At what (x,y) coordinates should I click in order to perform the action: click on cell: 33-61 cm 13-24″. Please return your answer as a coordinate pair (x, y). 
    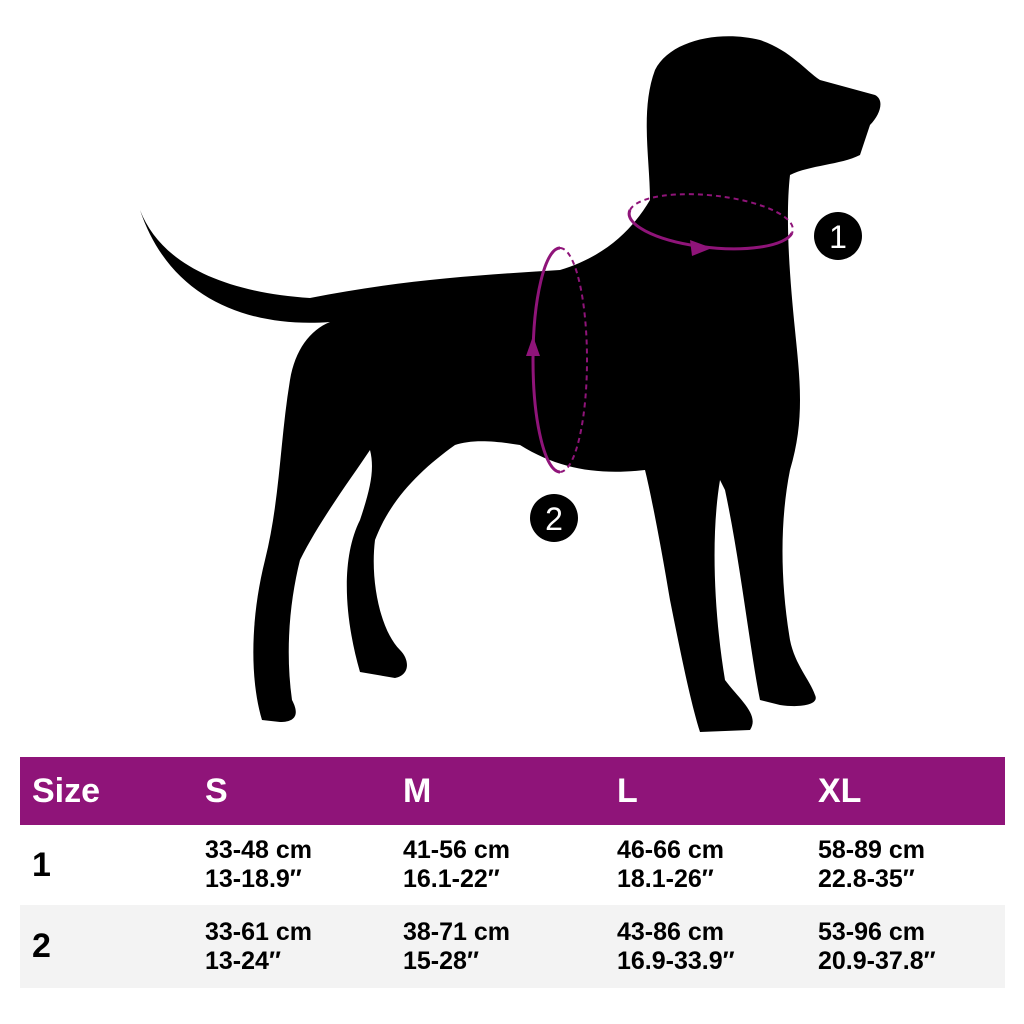
    Looking at the image, I should click on (259, 946).